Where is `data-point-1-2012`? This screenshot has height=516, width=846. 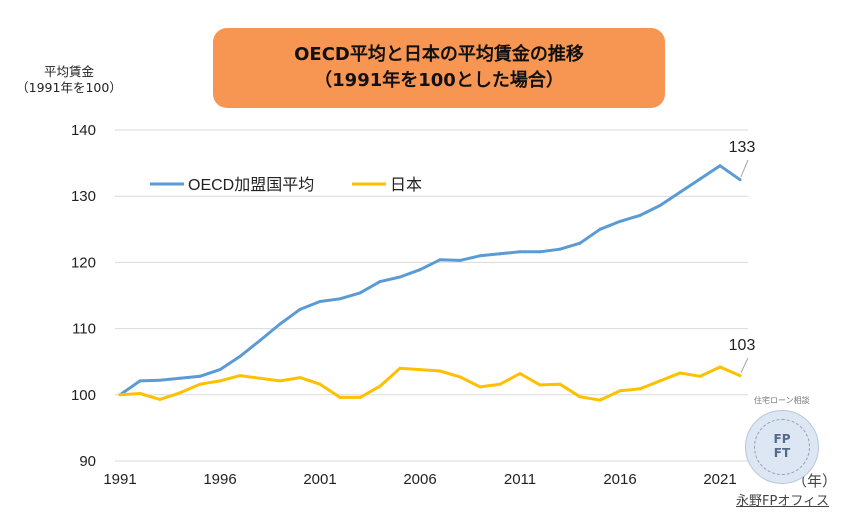 data-point-1-2012 is located at coordinates (540, 385).